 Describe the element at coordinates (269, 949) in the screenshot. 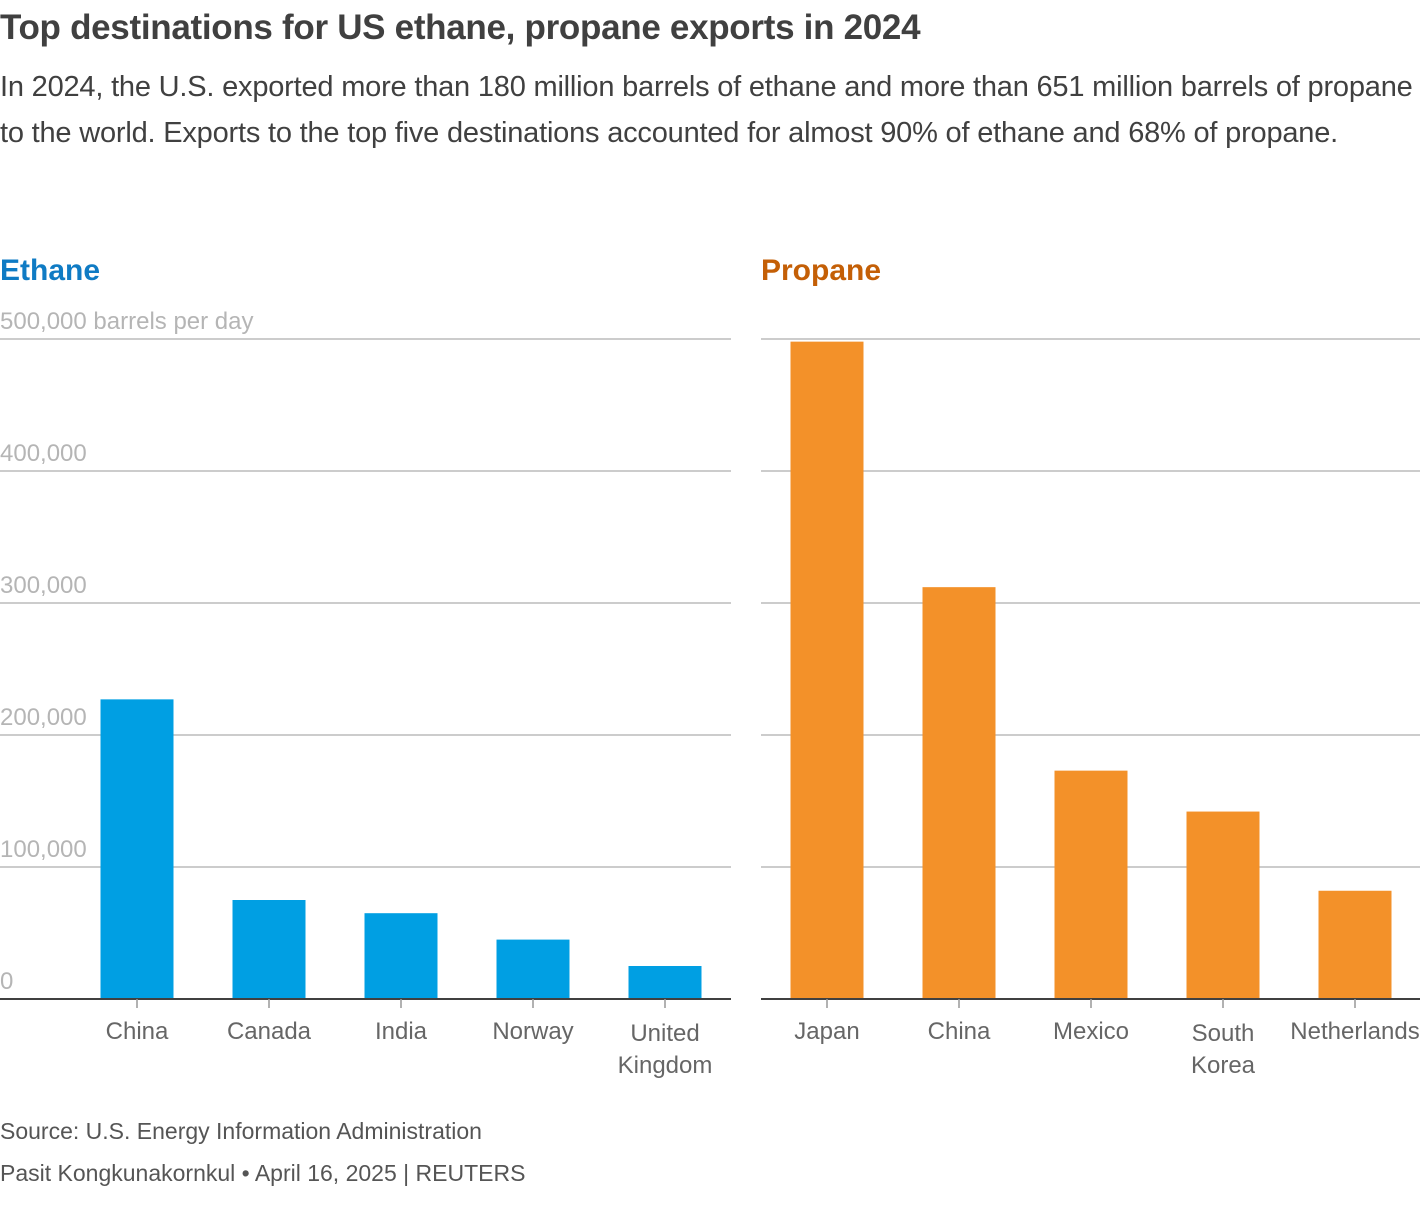

I see `ethane-bar-canada` at that location.